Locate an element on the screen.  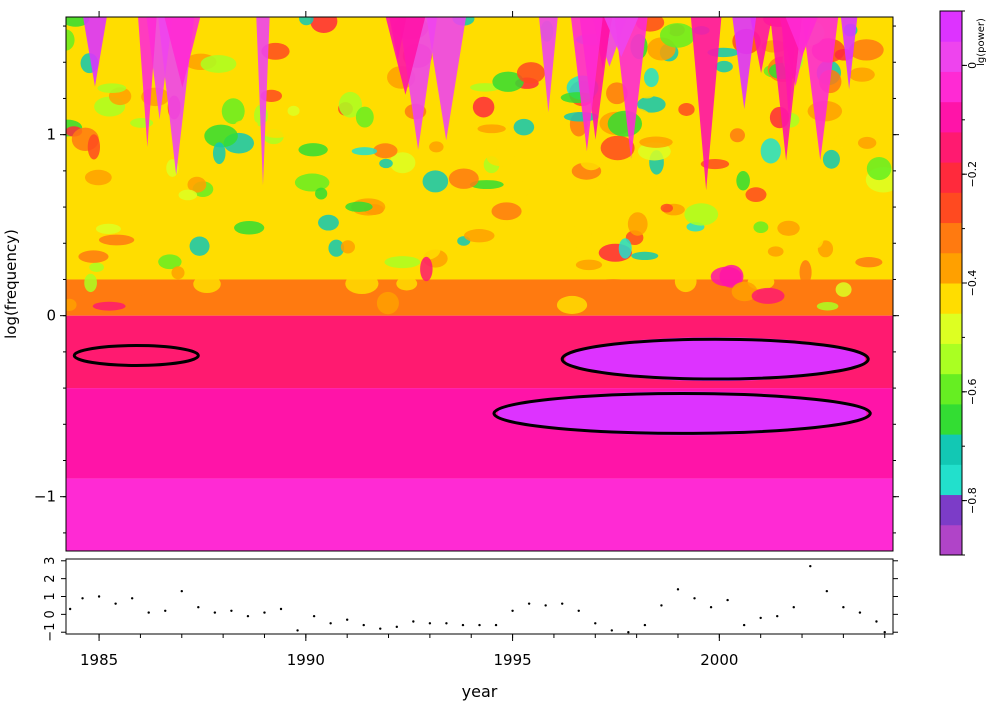
y-tick-label: −1 is located at coordinates (45, 497).